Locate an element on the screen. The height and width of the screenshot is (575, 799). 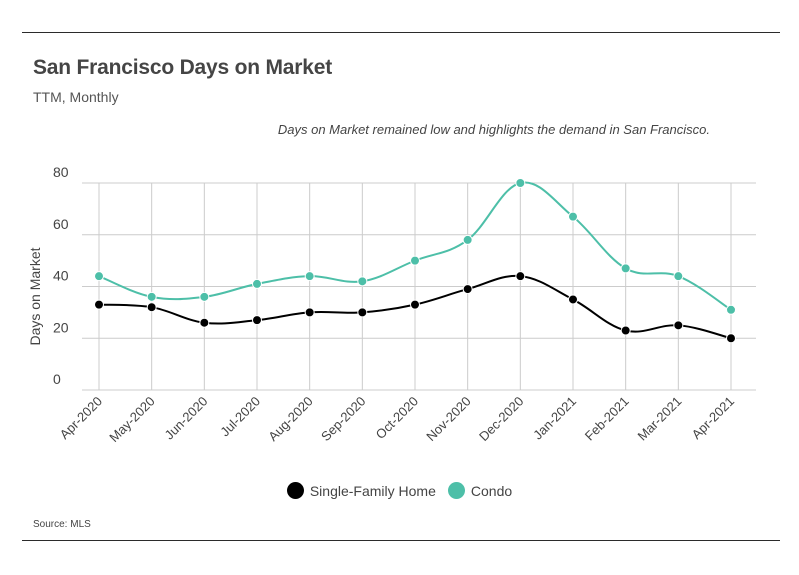
x-tick-label: Apr-2021 is located at coordinates (713, 418).